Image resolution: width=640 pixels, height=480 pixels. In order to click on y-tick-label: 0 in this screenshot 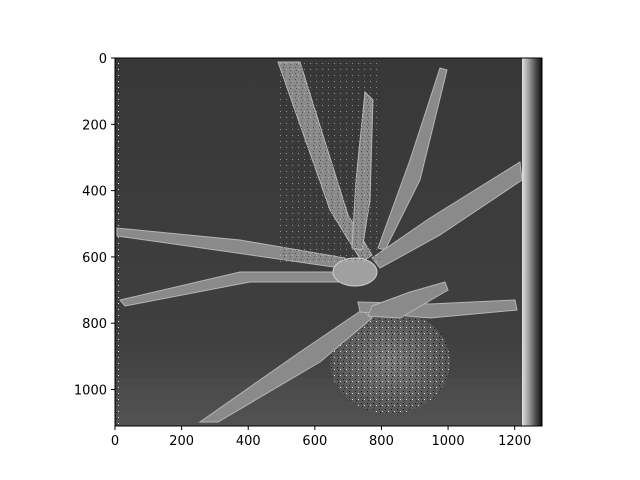, I will do `click(103, 59)`.